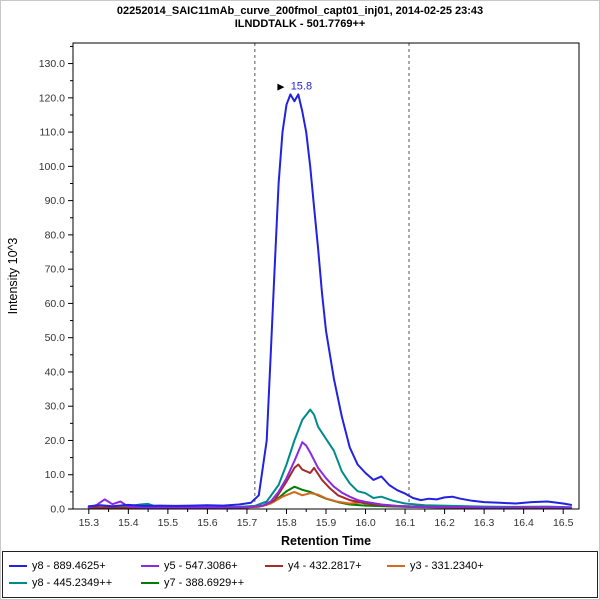 The width and height of the screenshot is (600, 600). Describe the element at coordinates (330, 475) in the screenshot. I see `series-line-y5` at that location.